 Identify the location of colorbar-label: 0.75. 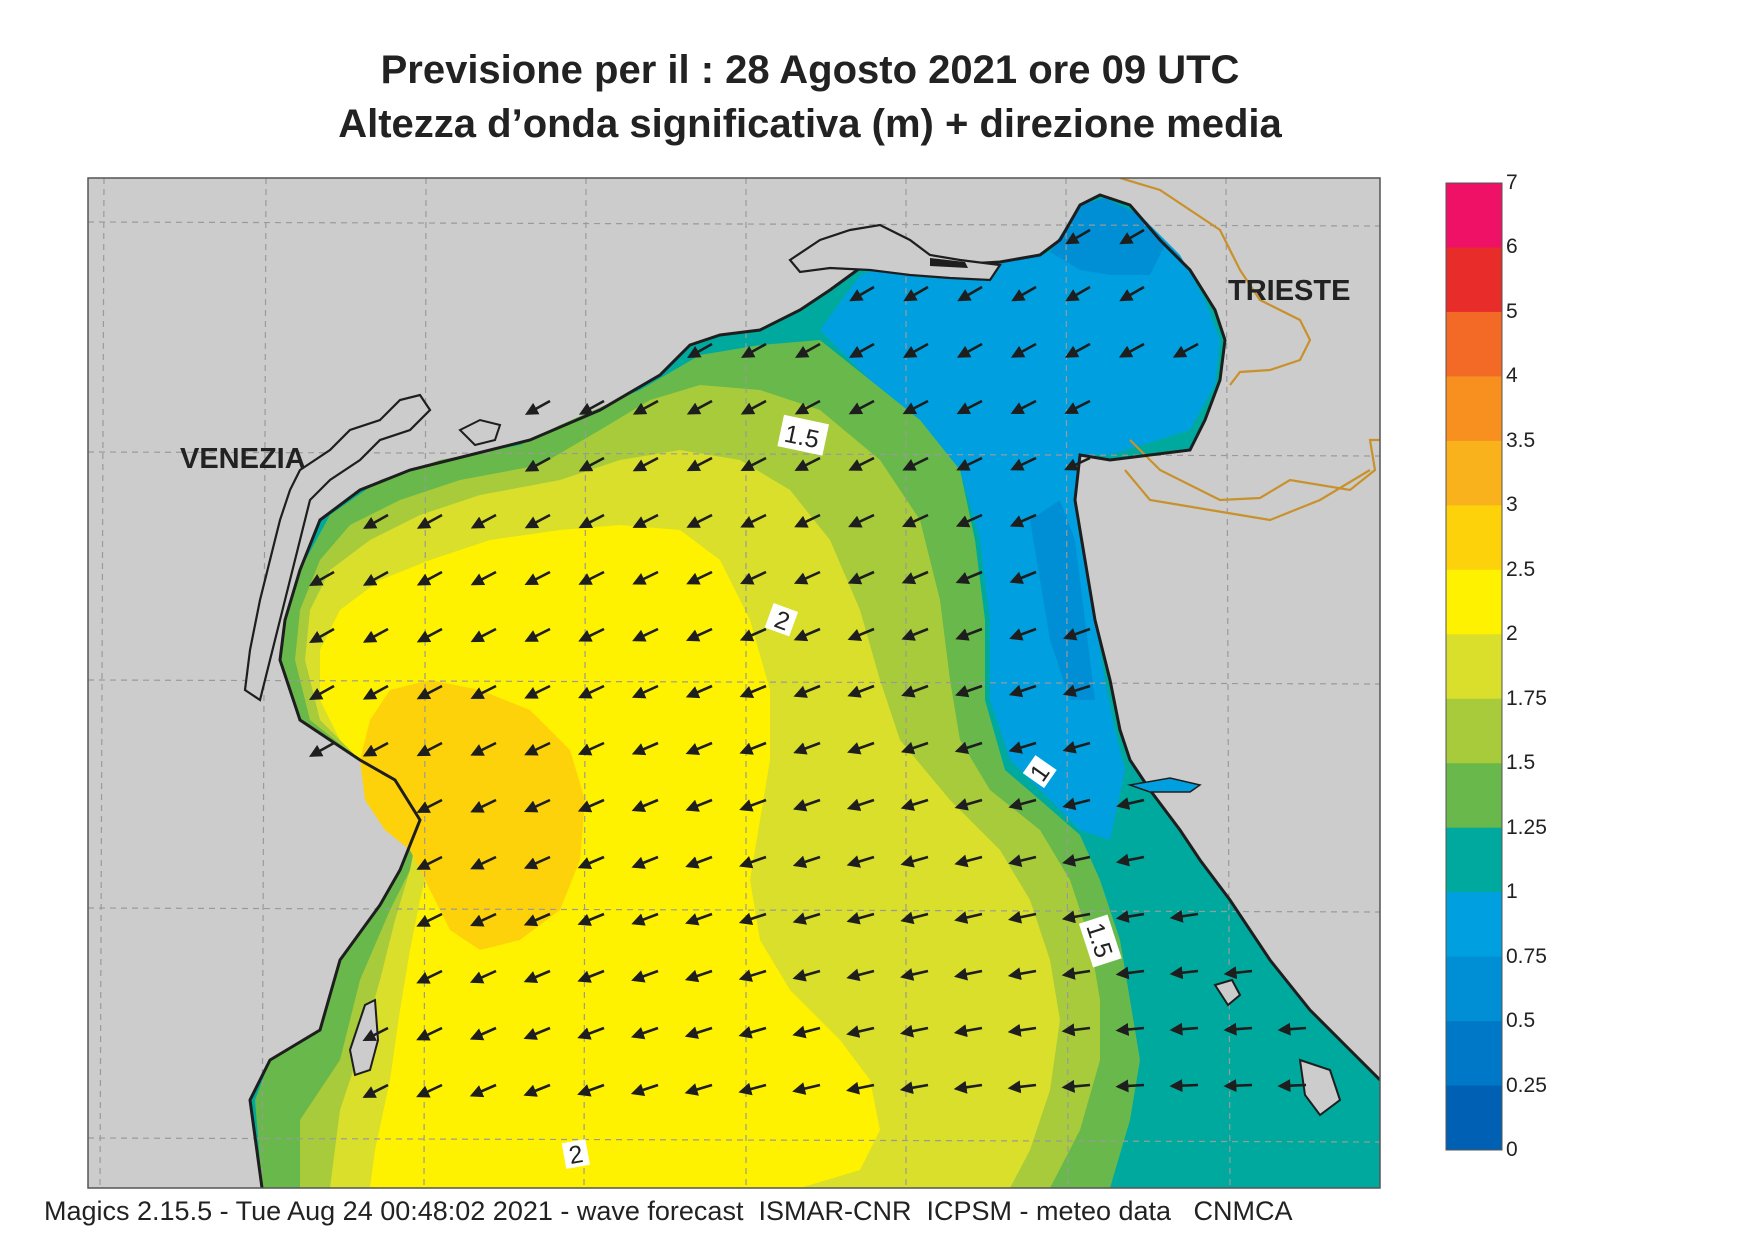
(1526, 956).